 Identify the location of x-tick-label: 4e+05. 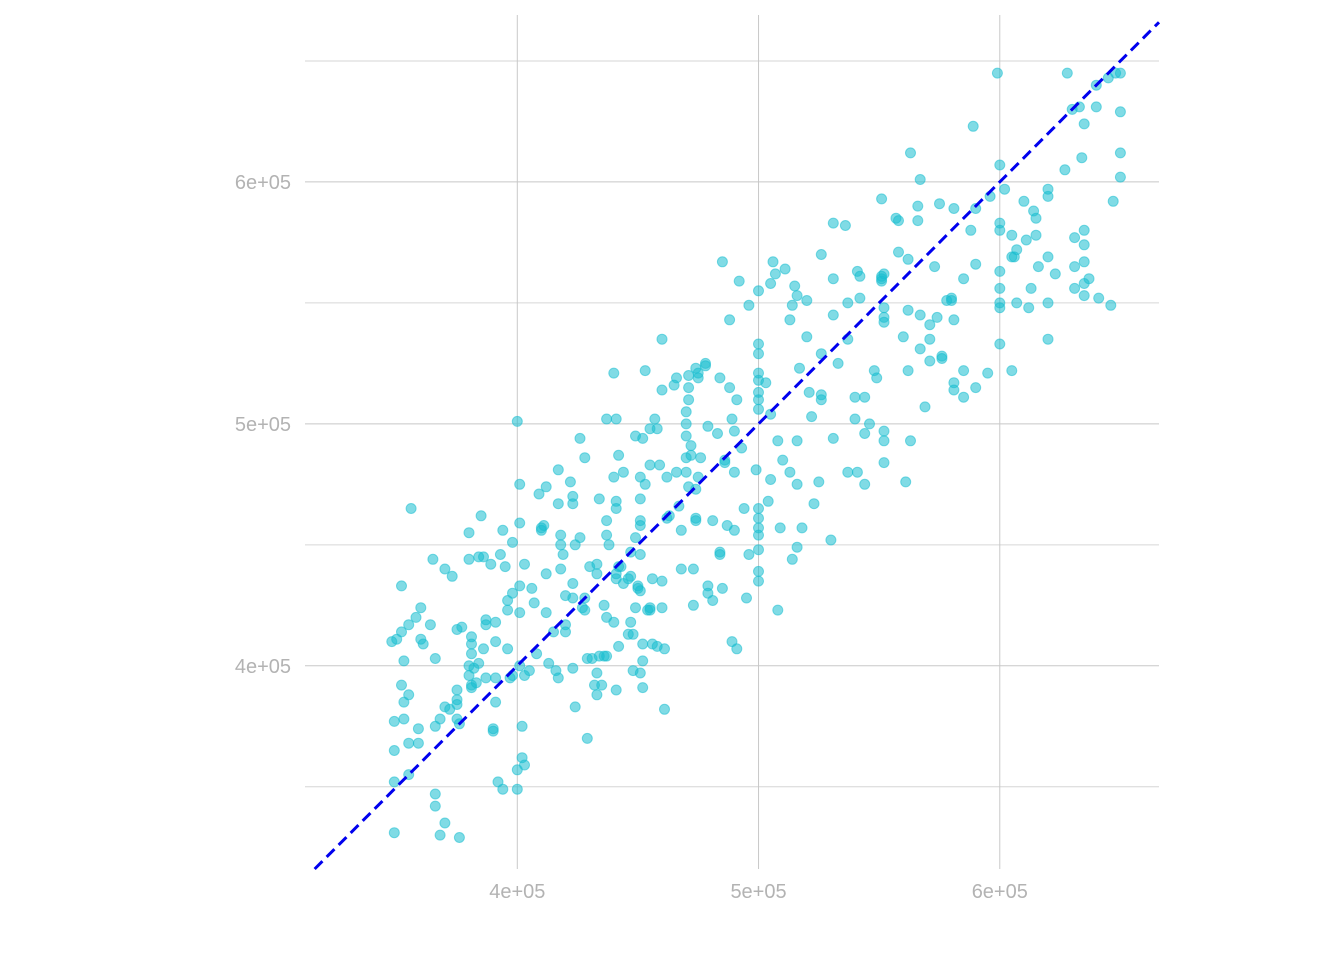
(517, 892).